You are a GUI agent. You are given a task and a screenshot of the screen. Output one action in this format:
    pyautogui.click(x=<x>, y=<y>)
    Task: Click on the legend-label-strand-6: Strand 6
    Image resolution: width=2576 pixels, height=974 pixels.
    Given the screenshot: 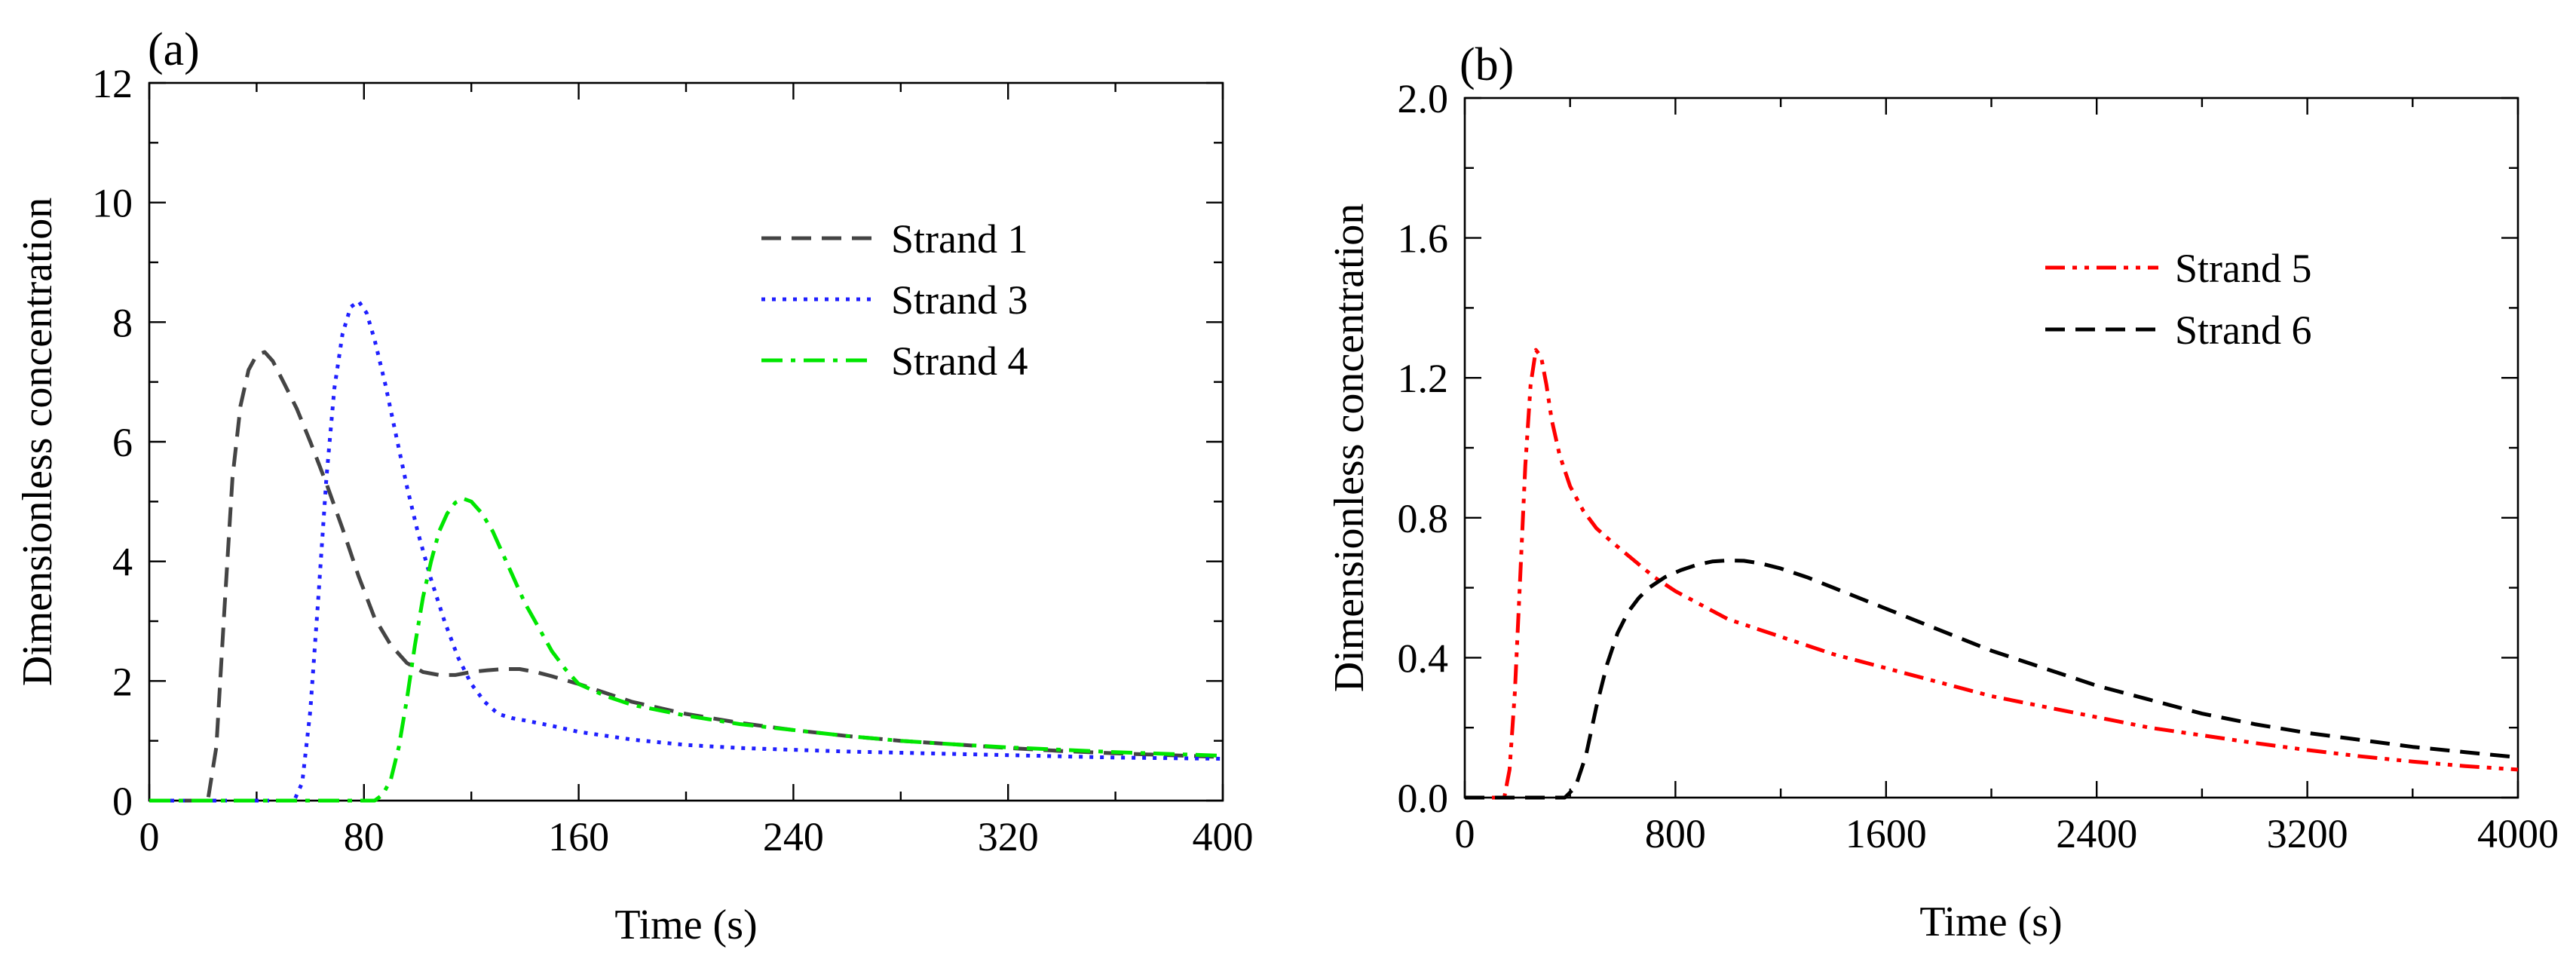 What is the action you would take?
    pyautogui.click(x=2243, y=330)
    